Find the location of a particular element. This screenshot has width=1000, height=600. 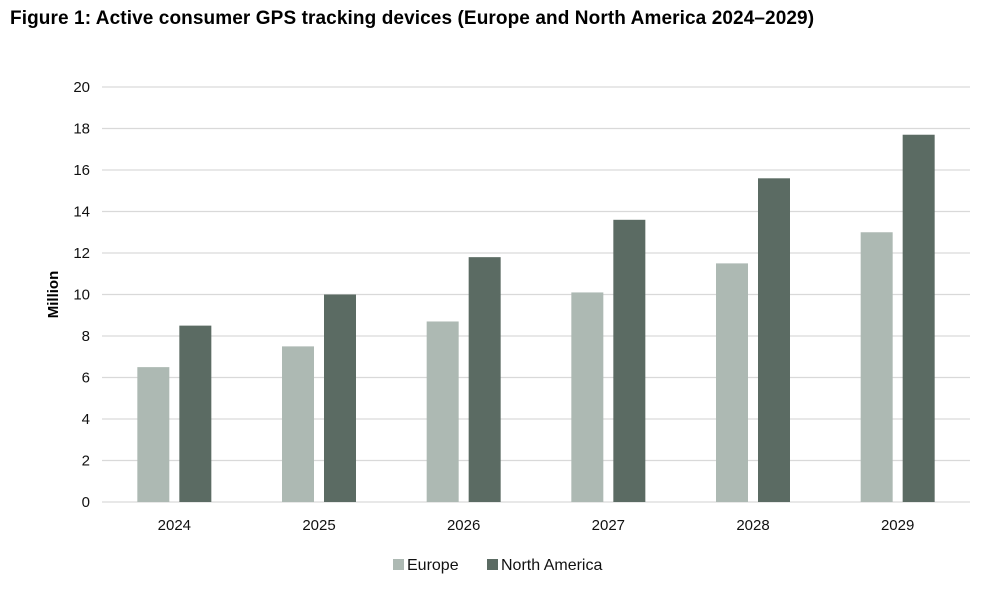

bar-north-america-2029 is located at coordinates (918, 318).